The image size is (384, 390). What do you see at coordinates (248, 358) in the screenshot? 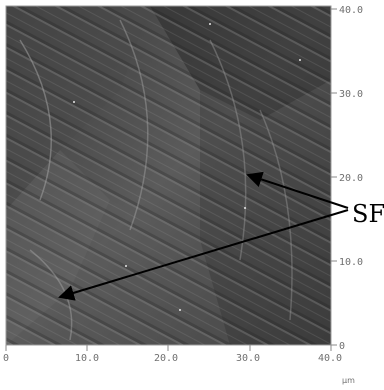
I see `x-tick-label: 30.0` at bounding box center [248, 358].